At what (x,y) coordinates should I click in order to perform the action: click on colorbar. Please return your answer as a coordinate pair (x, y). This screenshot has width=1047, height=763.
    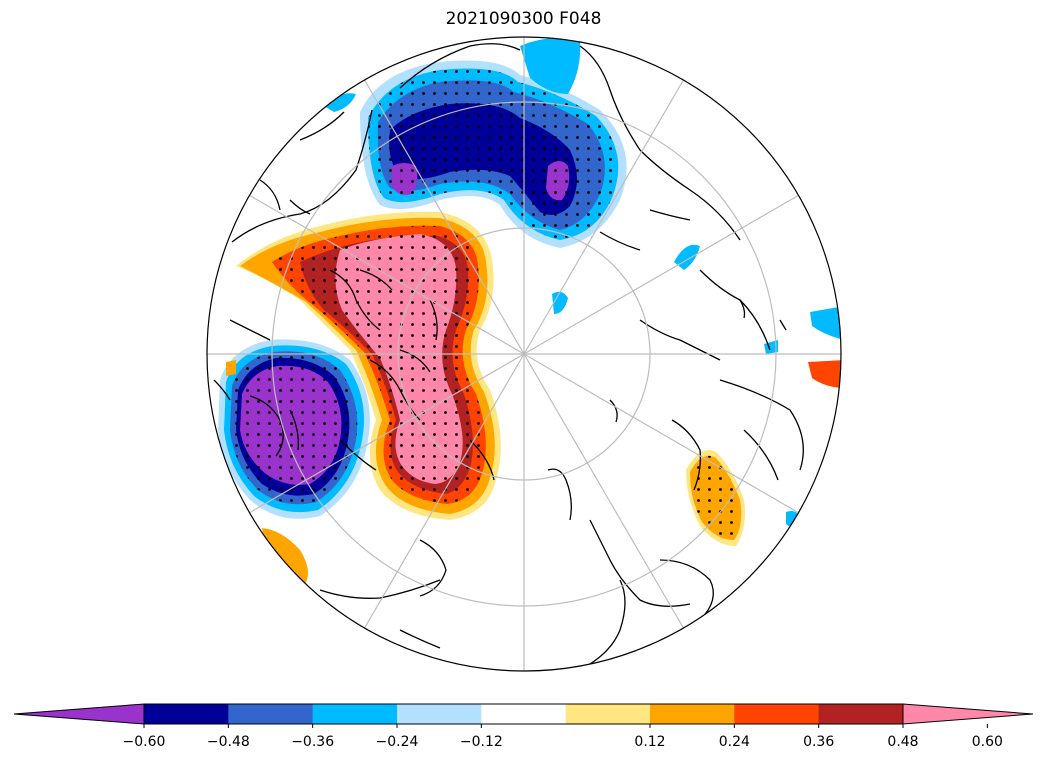
    Looking at the image, I should click on (523, 715).